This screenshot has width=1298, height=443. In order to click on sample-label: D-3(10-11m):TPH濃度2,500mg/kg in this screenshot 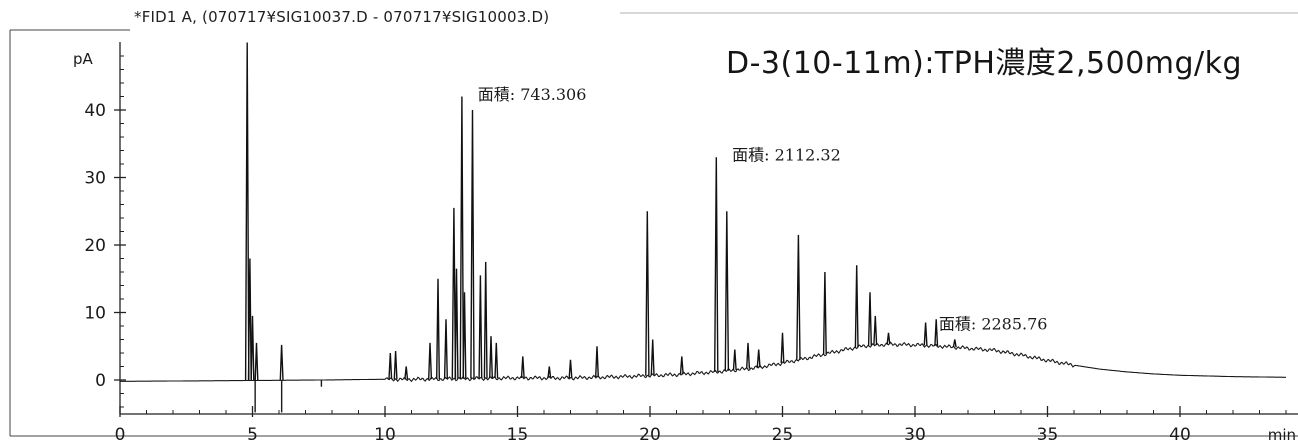, I will do `click(984, 63)`.